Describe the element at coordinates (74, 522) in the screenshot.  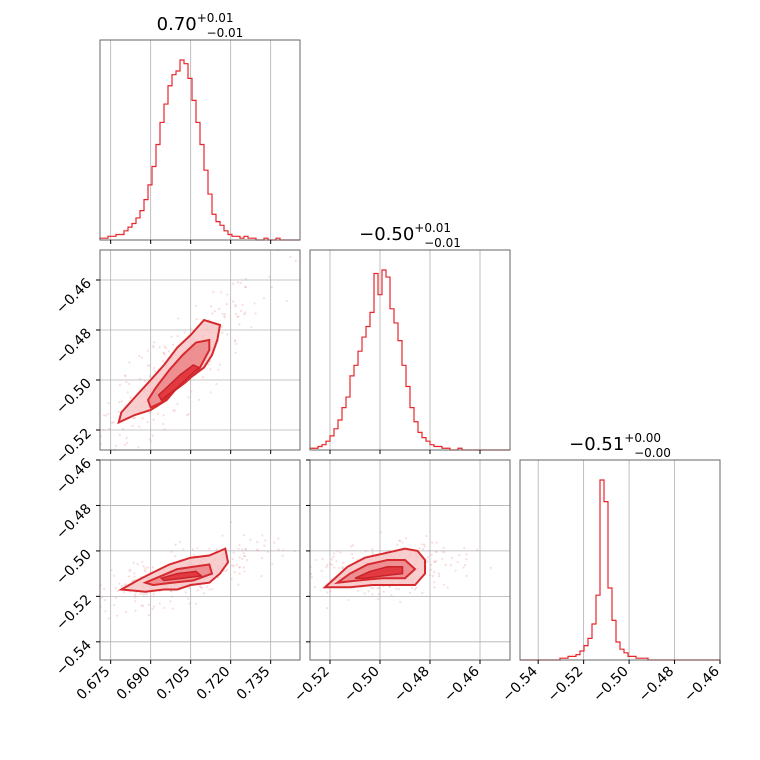
I see `ytick-label-2-3: −0.48` at that location.